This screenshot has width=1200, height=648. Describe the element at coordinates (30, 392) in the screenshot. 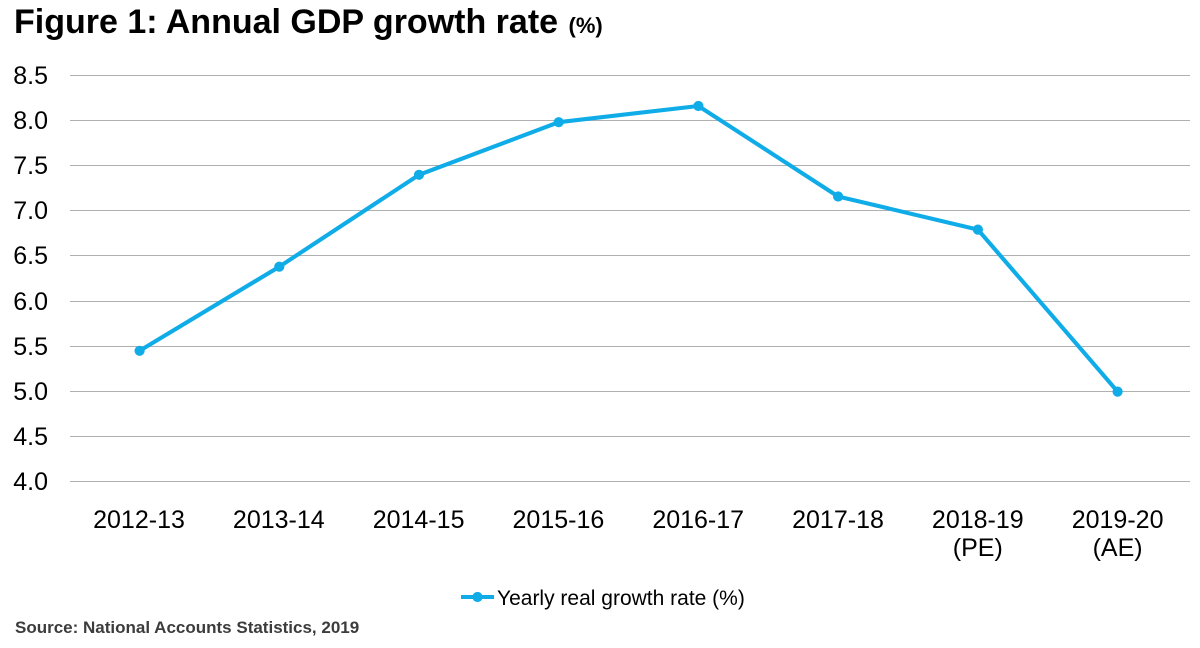

I see `svg-text: 5.0` at that location.